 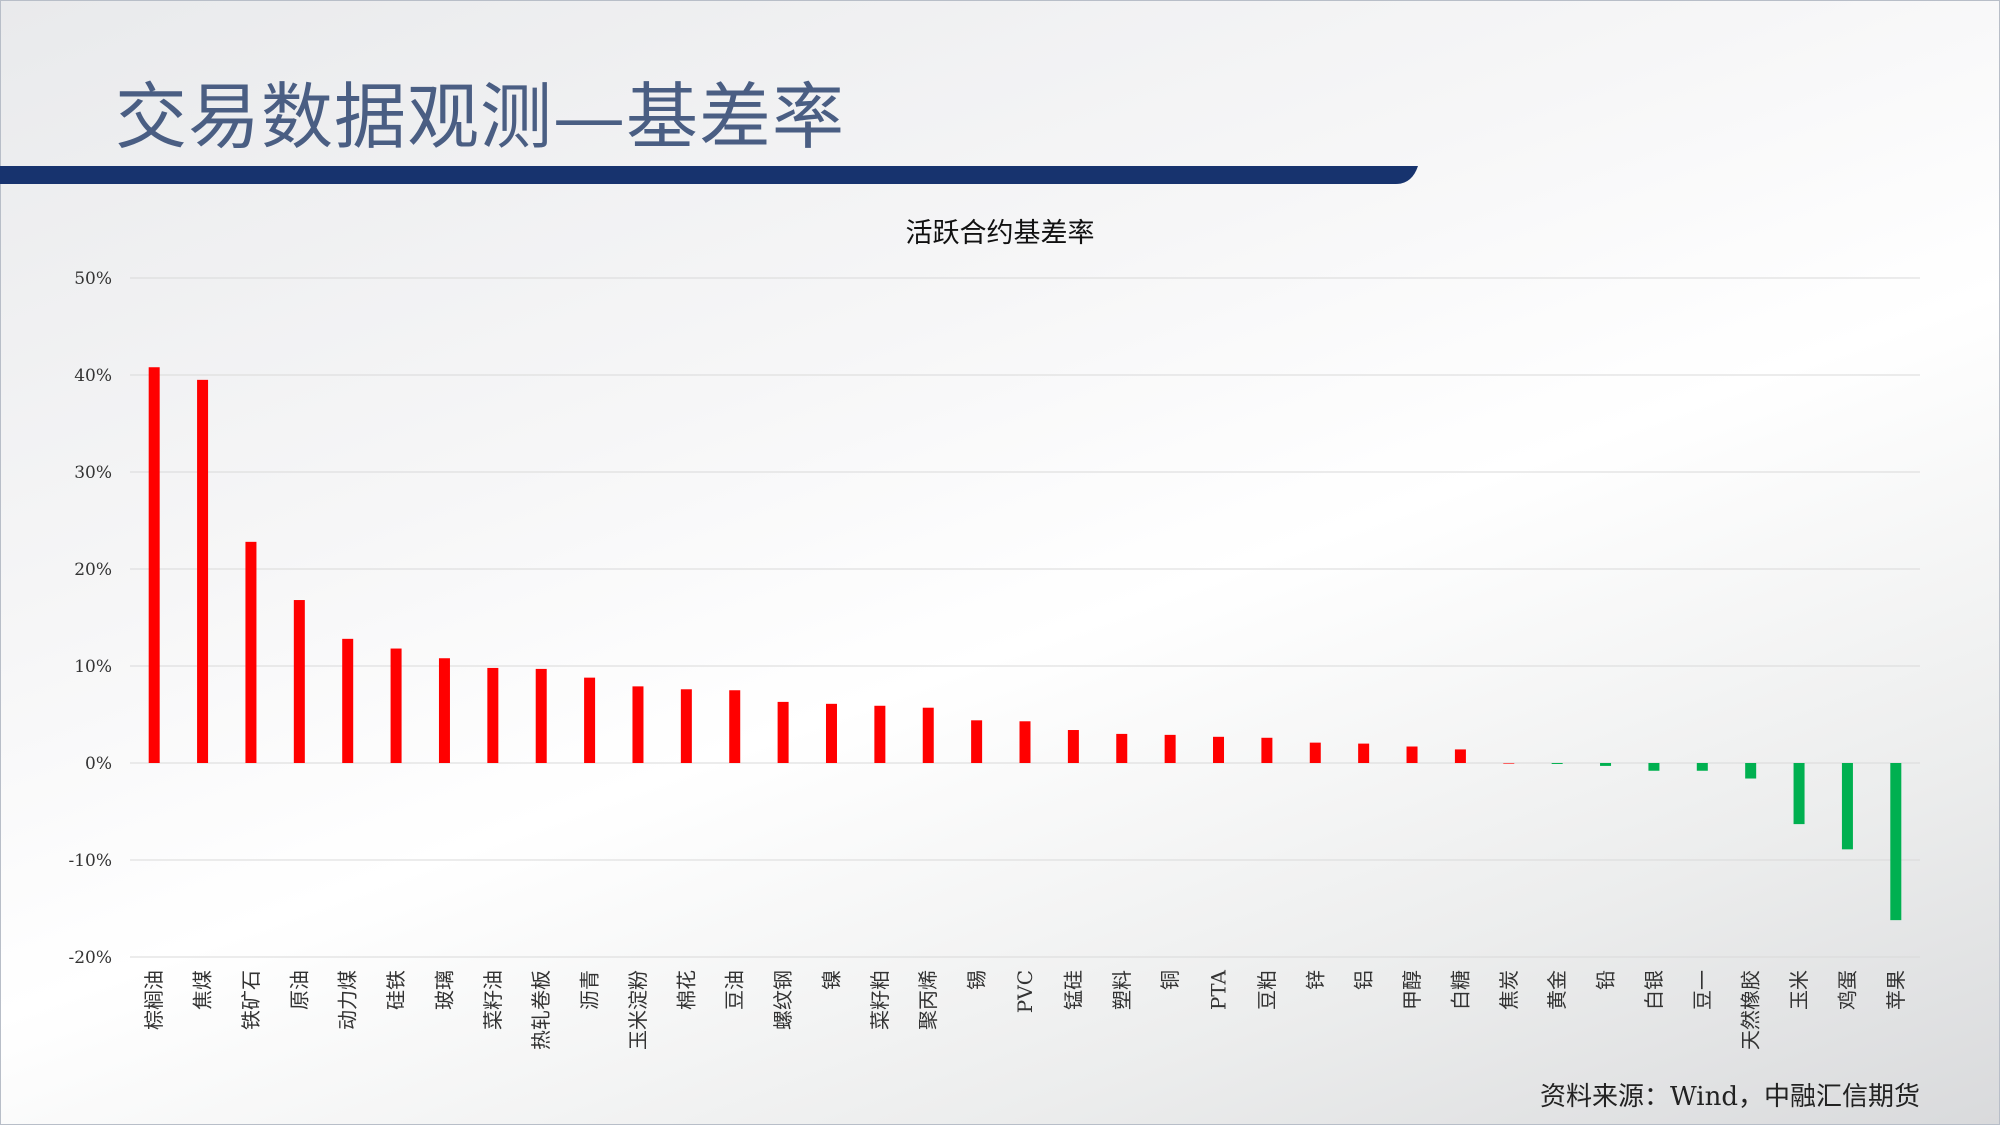 I want to click on x-tick-label: 天然橡胶, so click(x=1751, y=1010).